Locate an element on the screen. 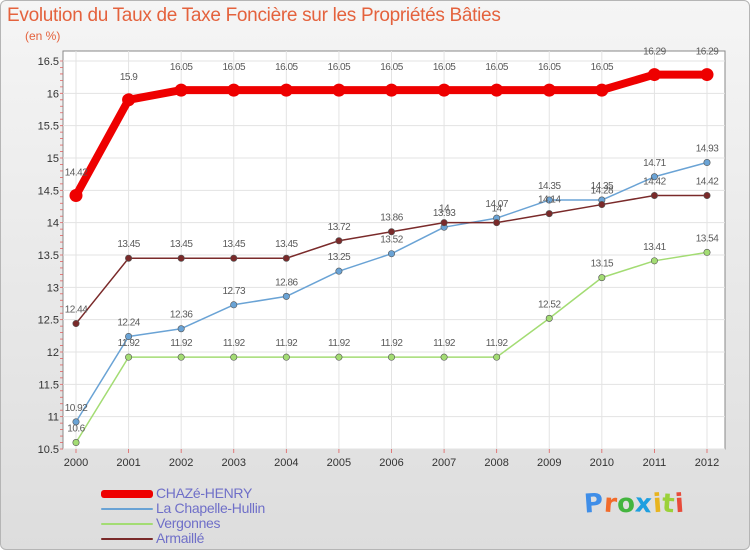  data-label: 12.73 is located at coordinates (233, 291).